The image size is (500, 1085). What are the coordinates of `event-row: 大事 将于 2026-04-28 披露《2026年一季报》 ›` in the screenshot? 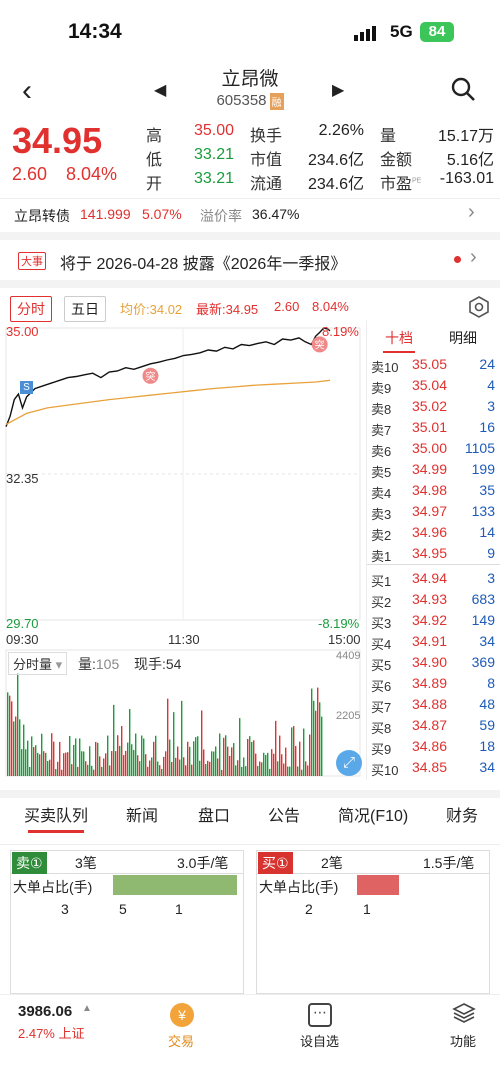 It's located at (250, 256).